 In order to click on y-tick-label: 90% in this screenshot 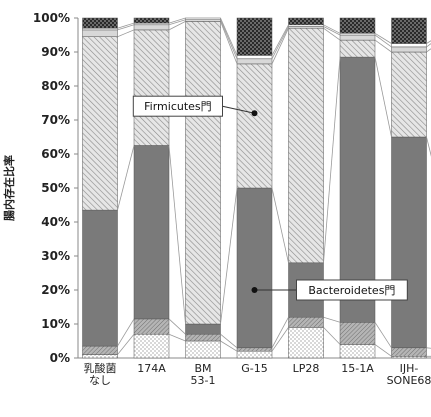, I will do `click(55, 52)`.